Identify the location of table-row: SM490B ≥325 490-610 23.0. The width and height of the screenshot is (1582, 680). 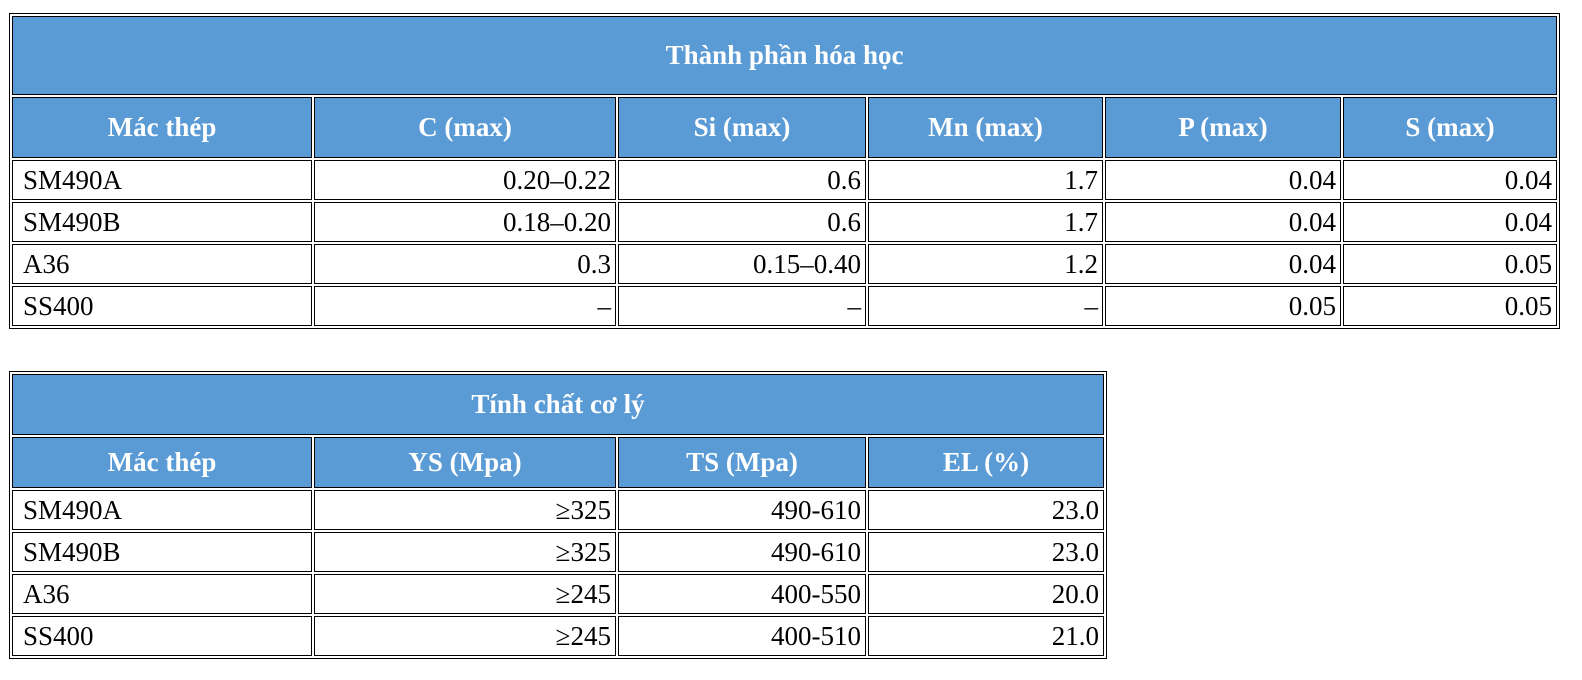
(558, 552).